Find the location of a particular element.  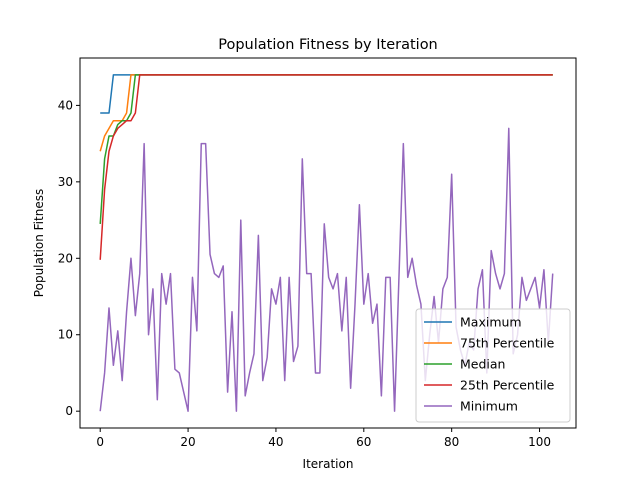

legend-label: Maximum is located at coordinates (491, 322).